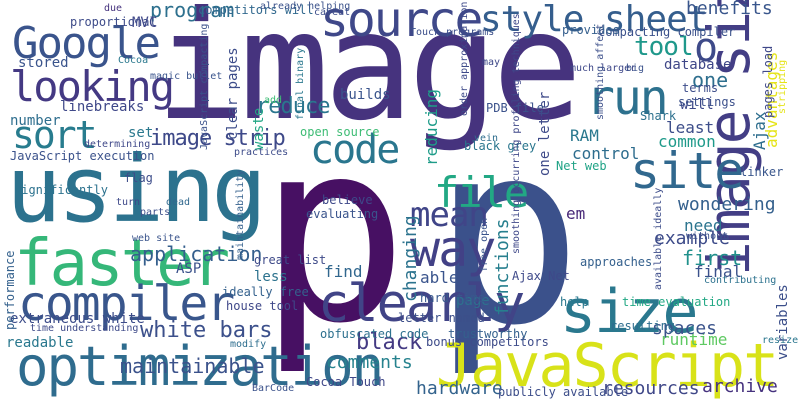 This screenshot has width=800, height=400. Describe the element at coordinates (740, 386) in the screenshot. I see `cloud-word: archive` at that location.